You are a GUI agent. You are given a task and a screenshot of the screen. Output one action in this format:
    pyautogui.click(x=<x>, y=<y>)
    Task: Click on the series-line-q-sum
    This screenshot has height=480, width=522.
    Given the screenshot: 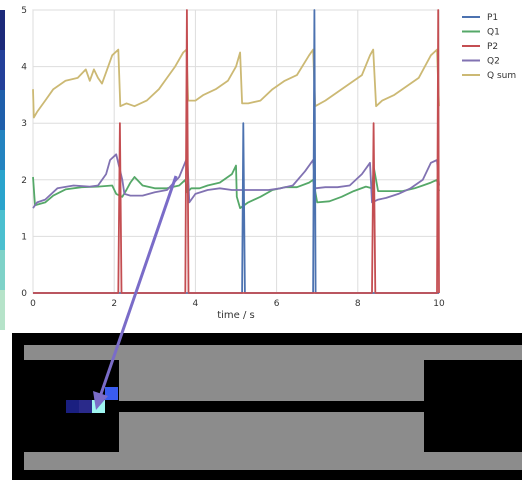 What is the action you would take?
    pyautogui.click(x=236, y=83)
    